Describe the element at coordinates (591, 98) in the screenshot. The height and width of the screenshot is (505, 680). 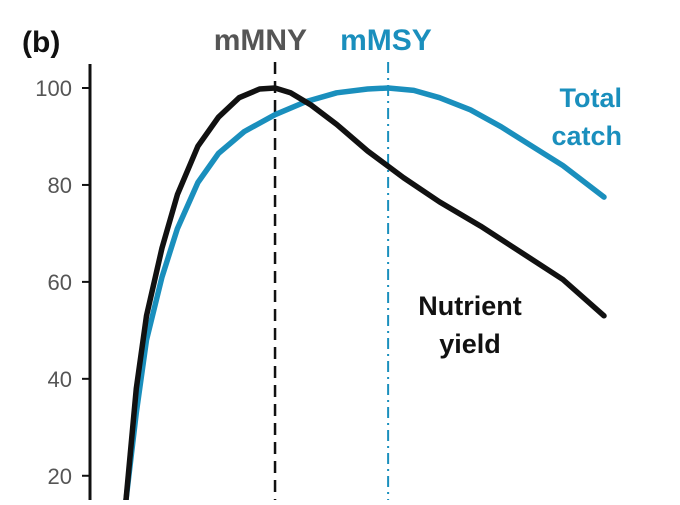
I see `series-label-total-catch: Total` at that location.